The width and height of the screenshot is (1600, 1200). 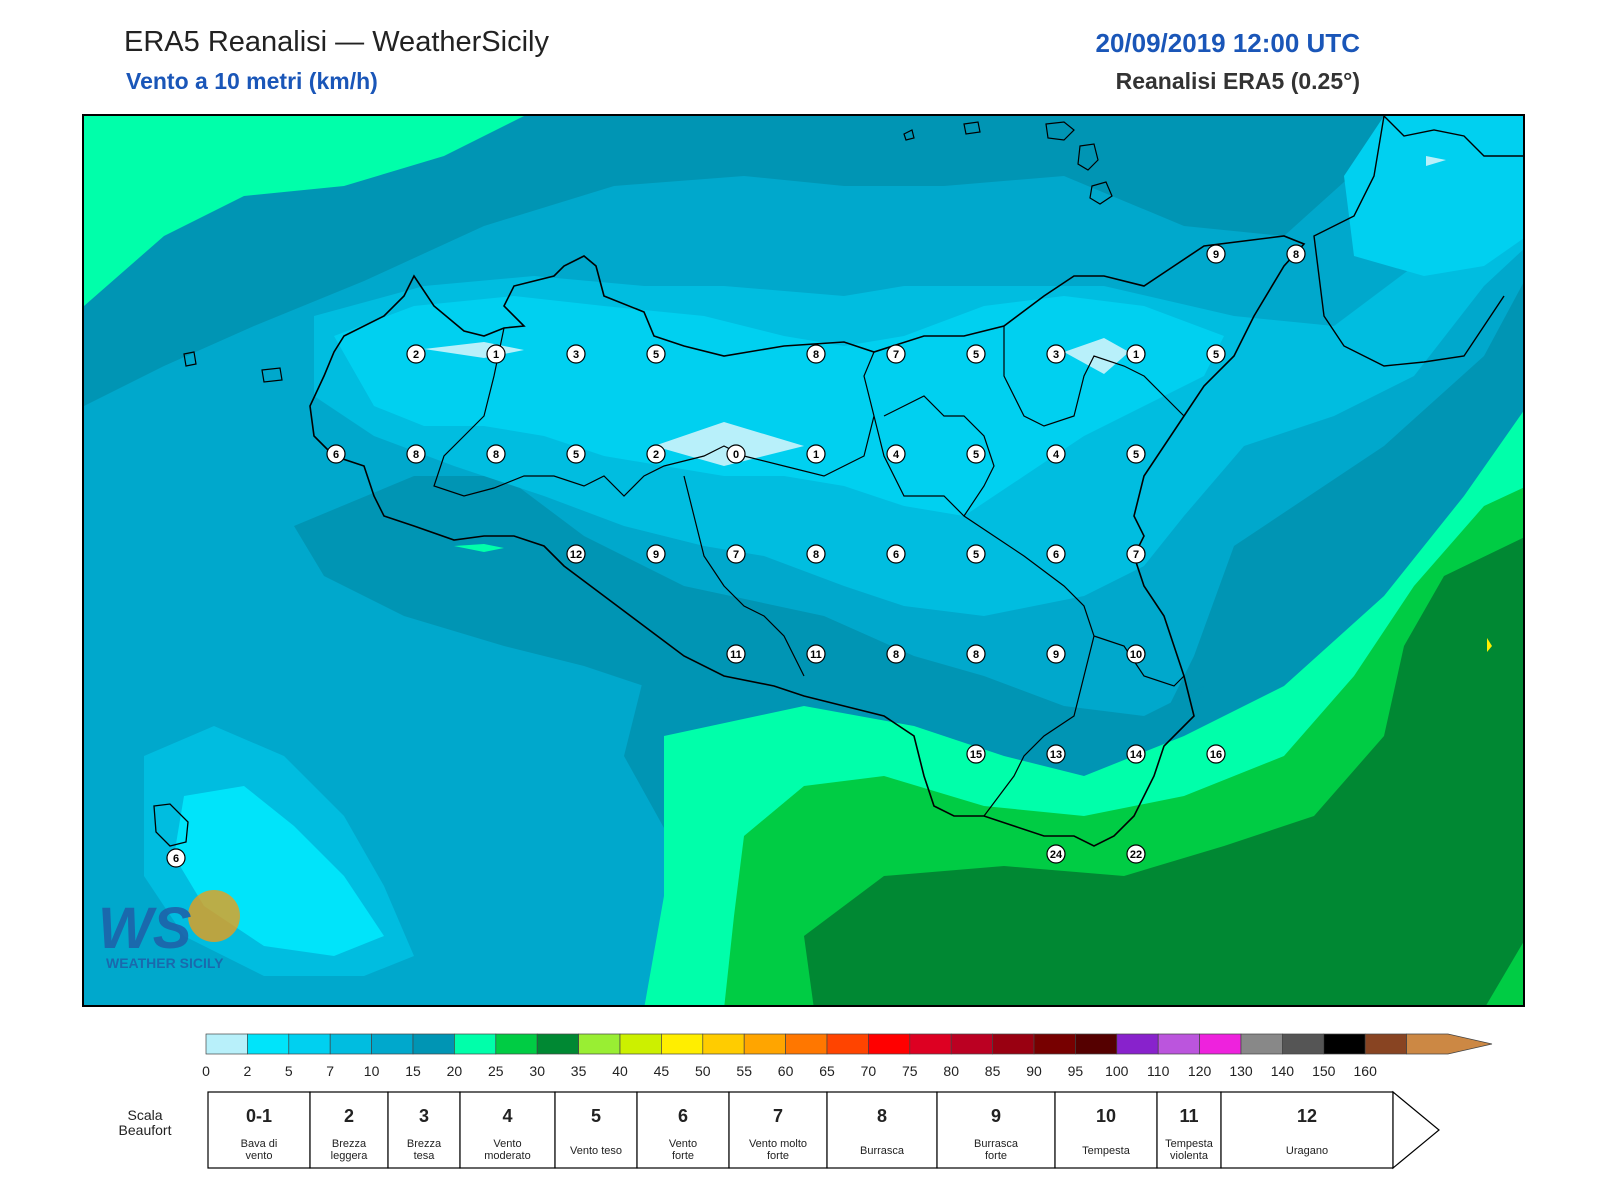 I want to click on map-subtitle: Vento a 10 metri (km/h), so click(x=252, y=81).